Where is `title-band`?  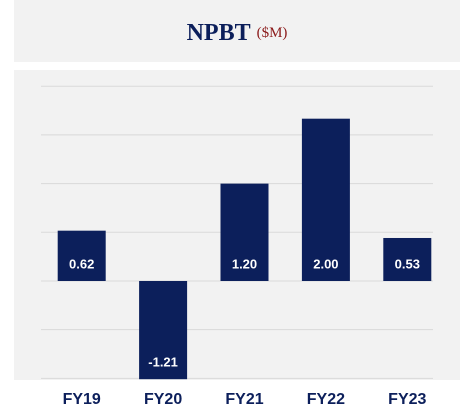
title-band is located at coordinates (237, 31).